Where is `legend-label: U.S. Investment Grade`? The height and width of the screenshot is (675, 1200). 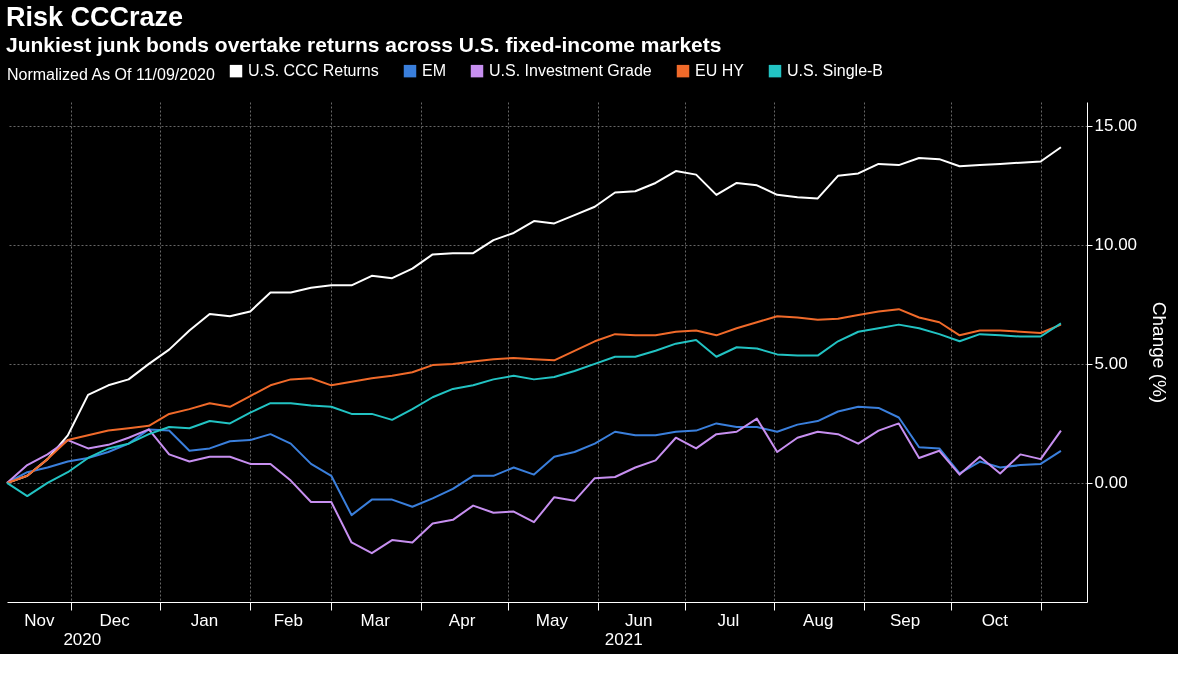
legend-label: U.S. Investment Grade is located at coordinates (570, 71).